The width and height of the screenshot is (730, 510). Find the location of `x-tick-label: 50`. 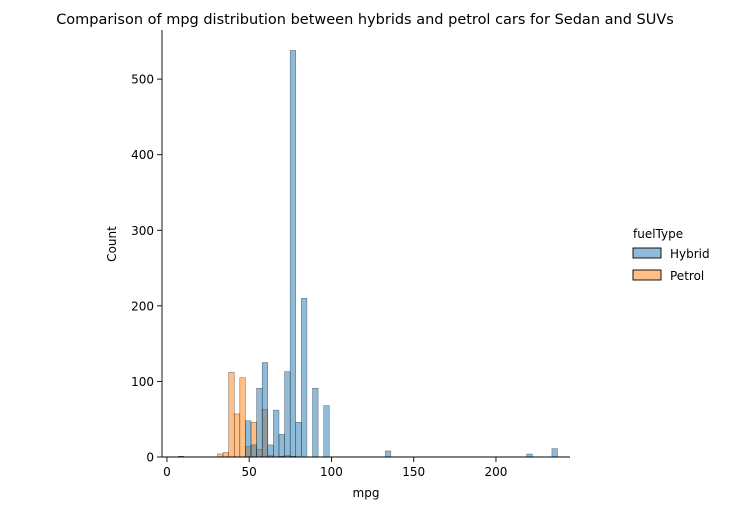

x-tick-label: 50 is located at coordinates (249, 472).